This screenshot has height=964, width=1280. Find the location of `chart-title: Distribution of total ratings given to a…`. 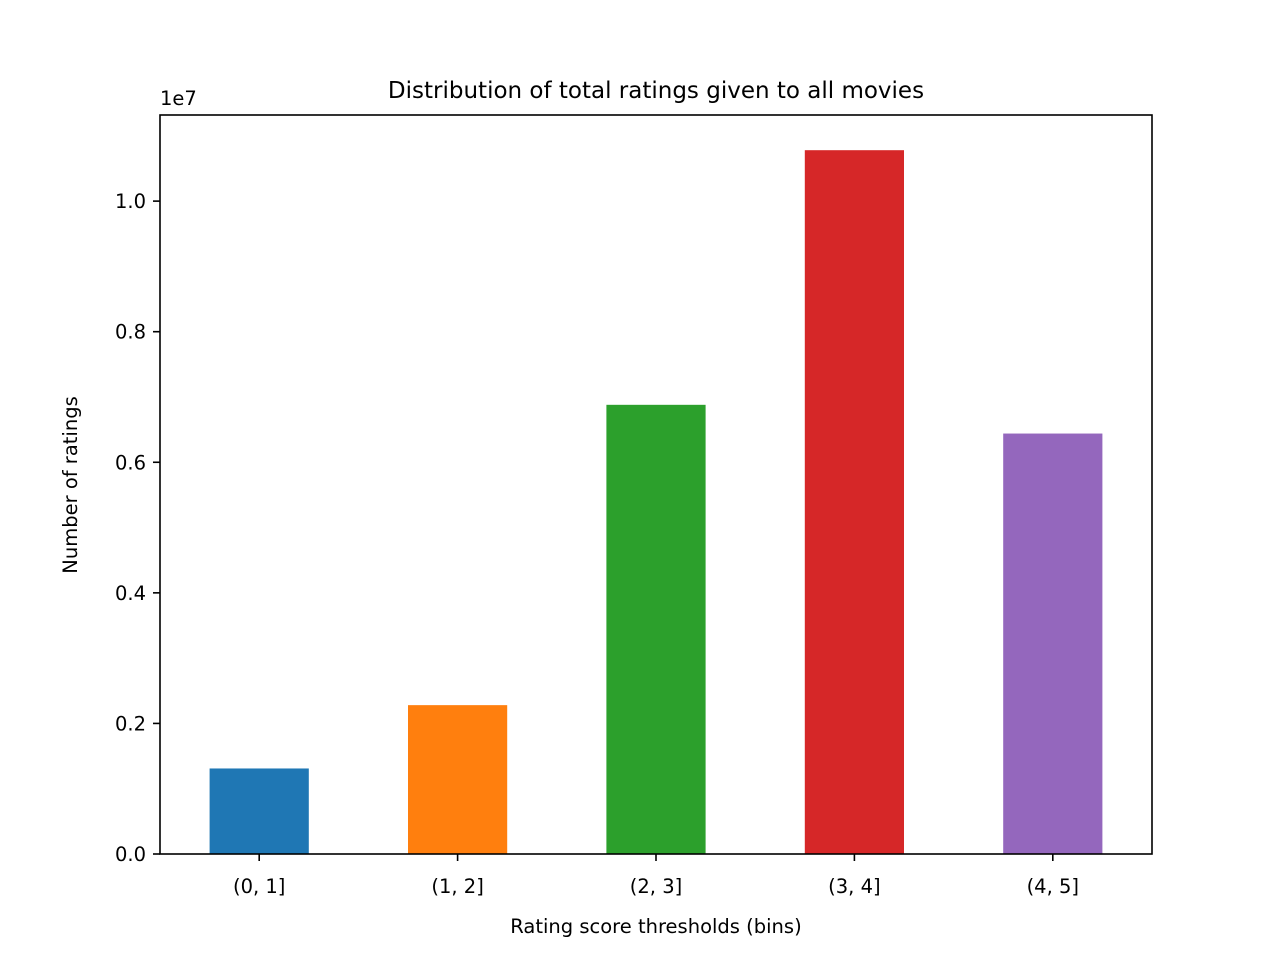

chart-title: Distribution of total ratings given to a… is located at coordinates (656, 91).